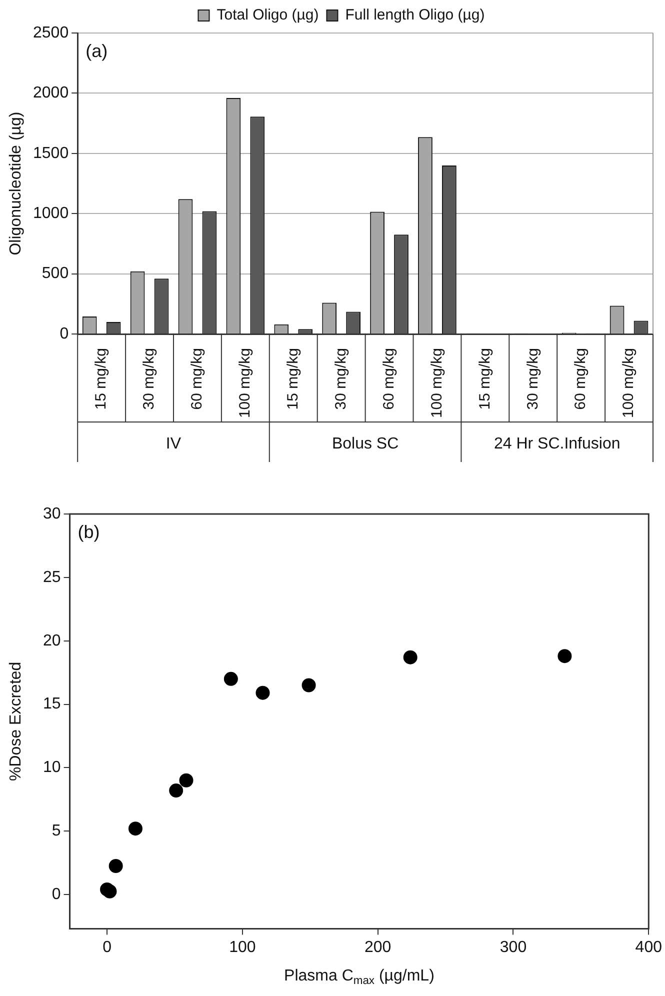  I want to click on y-axis-title: Oligonucleotide (µg), so click(15, 184).